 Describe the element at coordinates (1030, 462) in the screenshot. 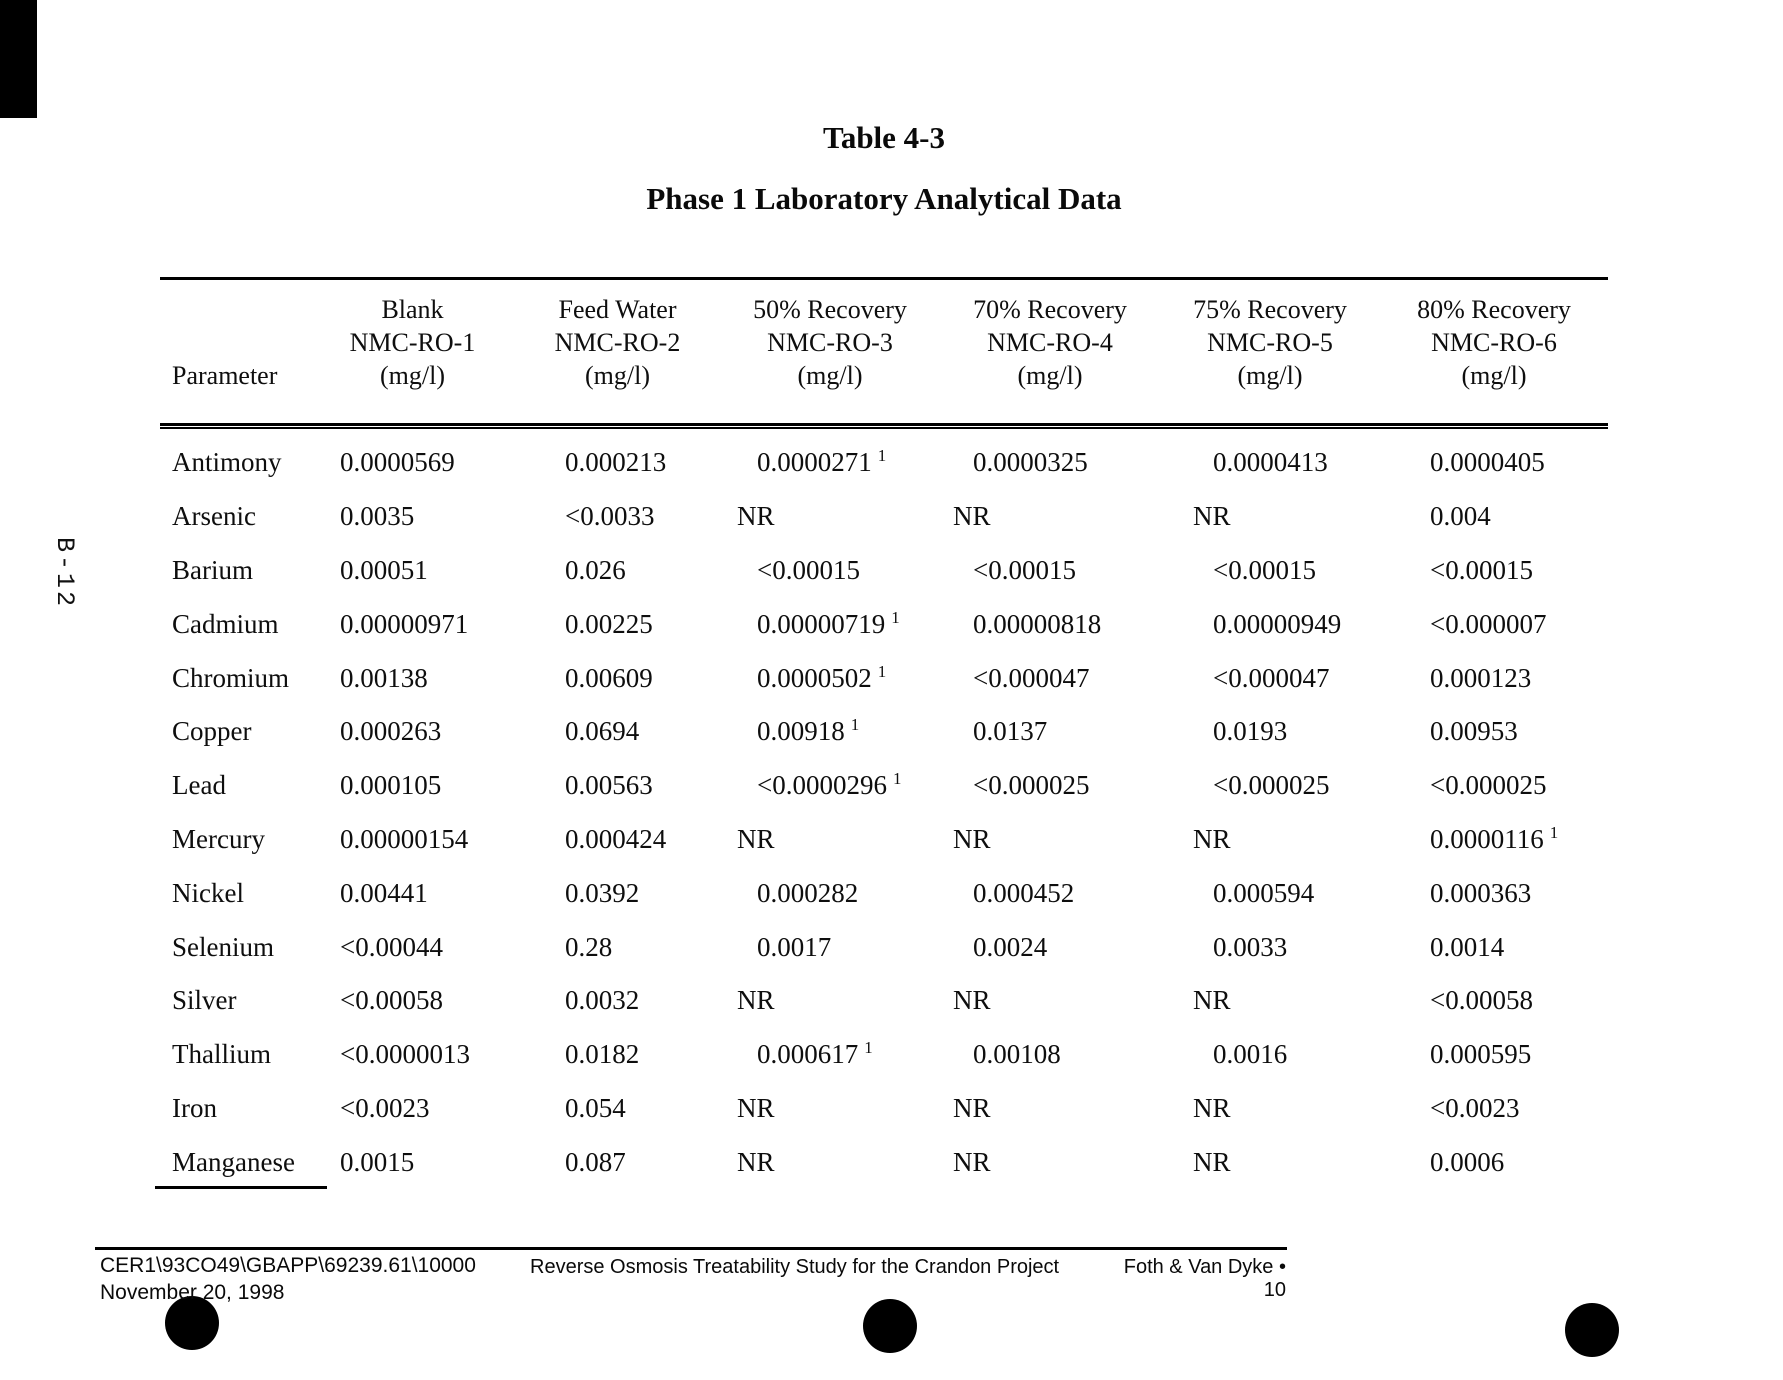

I see `table-cell: 0.0000325` at that location.